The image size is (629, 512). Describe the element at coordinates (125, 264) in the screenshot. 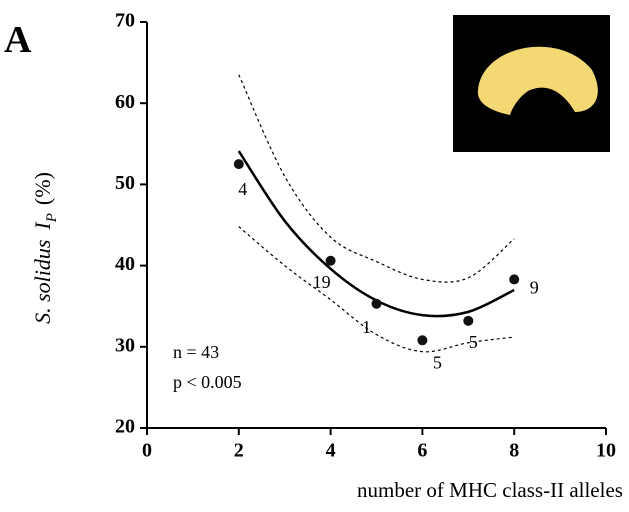

I see `y-tick-label: 40` at that location.